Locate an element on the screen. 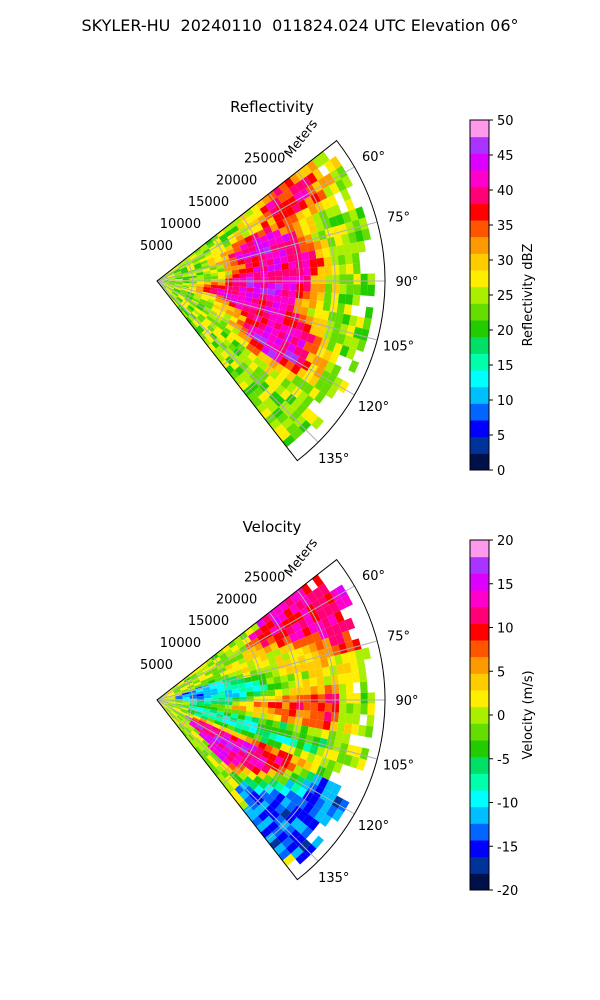  azimuth-tick-label: 90° is located at coordinates (406, 701).